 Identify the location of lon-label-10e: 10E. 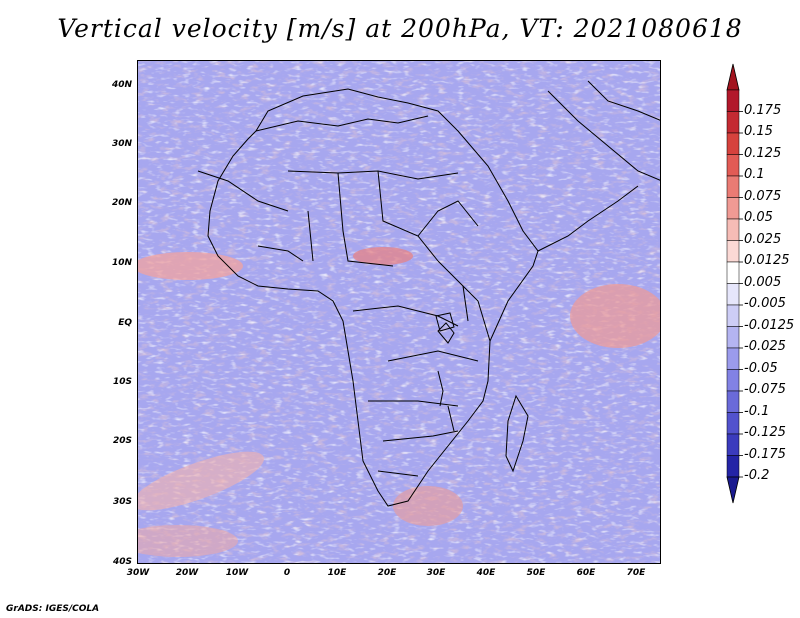
(337, 573).